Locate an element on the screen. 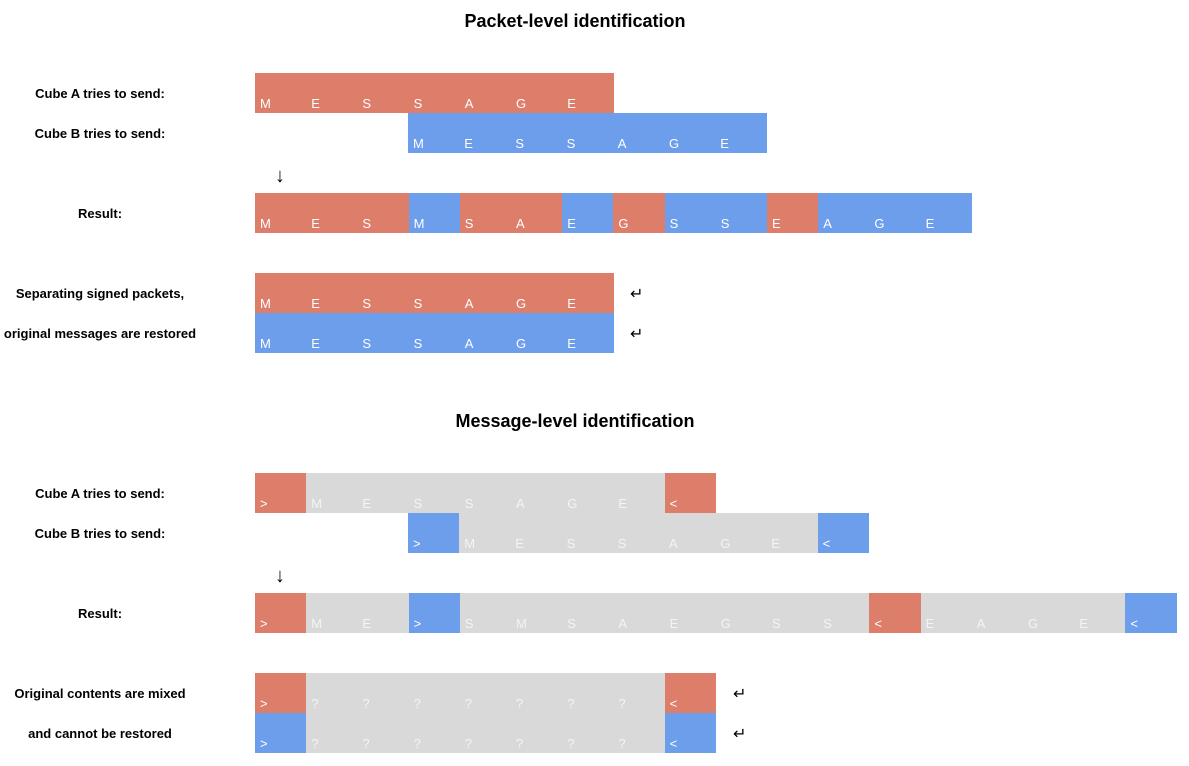 This screenshot has width=1189, height=766. message-cube-a-label: Cube A tries to send: is located at coordinates (100, 493).